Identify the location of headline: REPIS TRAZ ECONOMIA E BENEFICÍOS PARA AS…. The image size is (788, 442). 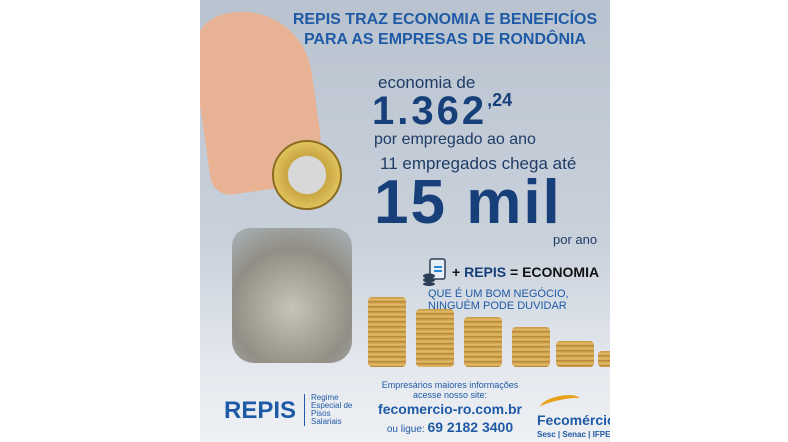
(445, 29).